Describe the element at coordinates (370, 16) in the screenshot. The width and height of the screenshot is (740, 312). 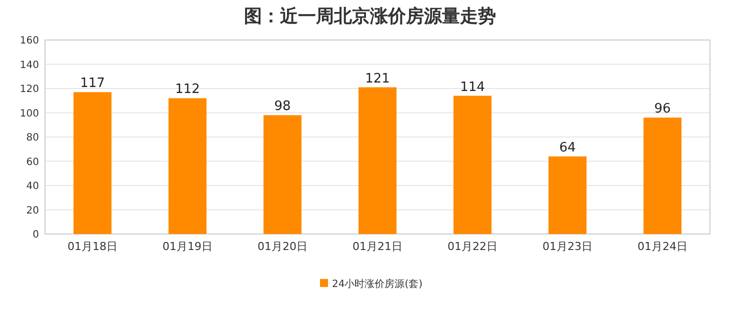
I see `chart-title: 图：近一周北京涨价房源量走势` at that location.